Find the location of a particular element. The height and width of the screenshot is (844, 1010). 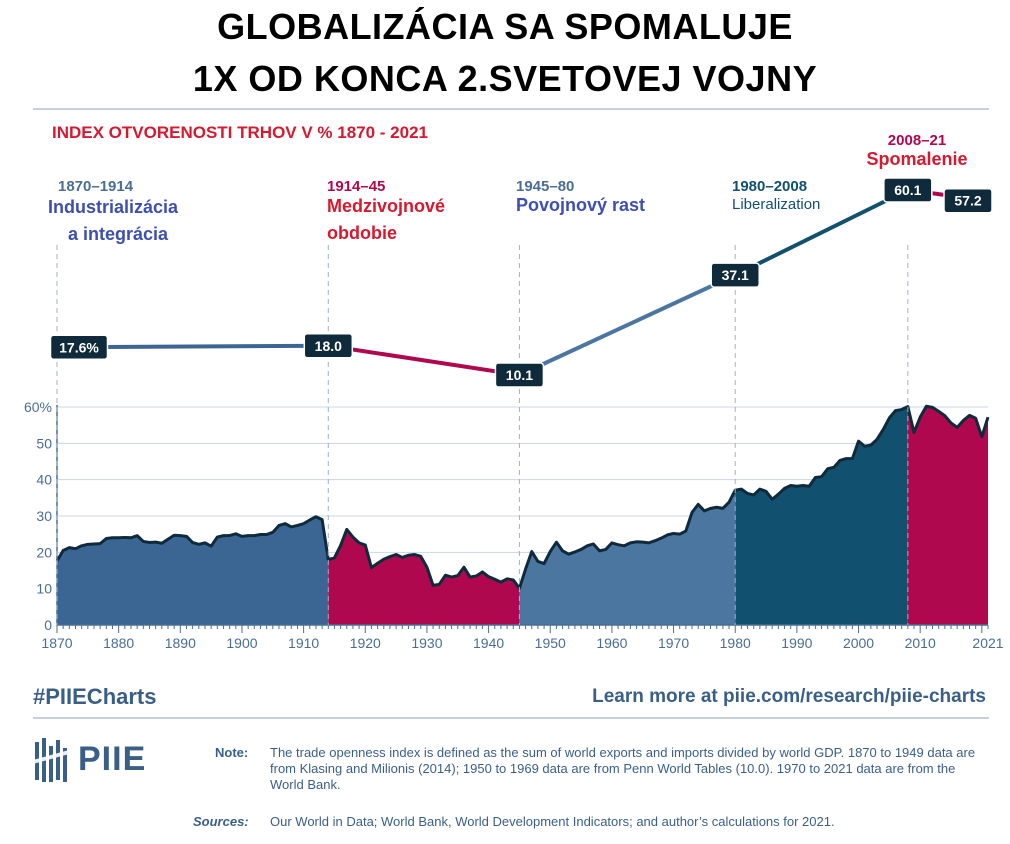

period-name-label: Liberalization is located at coordinates (776, 204).